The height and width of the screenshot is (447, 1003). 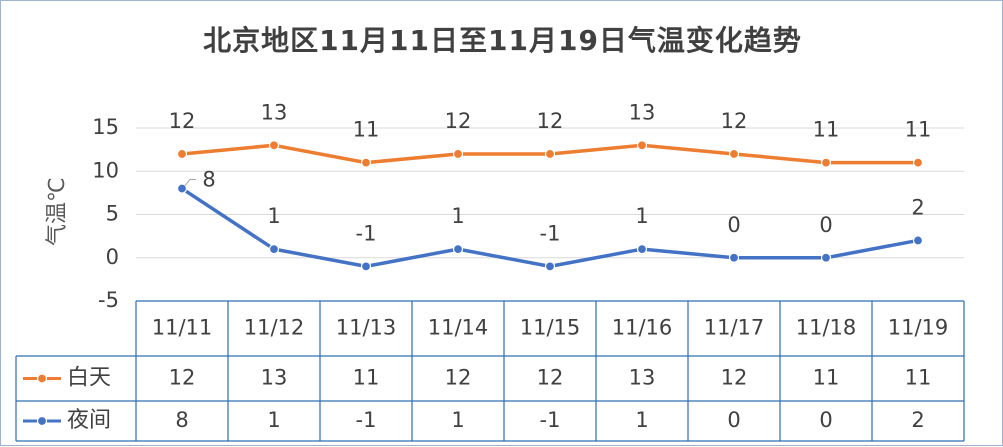 I want to click on x-tick-label: 11/18, so click(x=826, y=328).